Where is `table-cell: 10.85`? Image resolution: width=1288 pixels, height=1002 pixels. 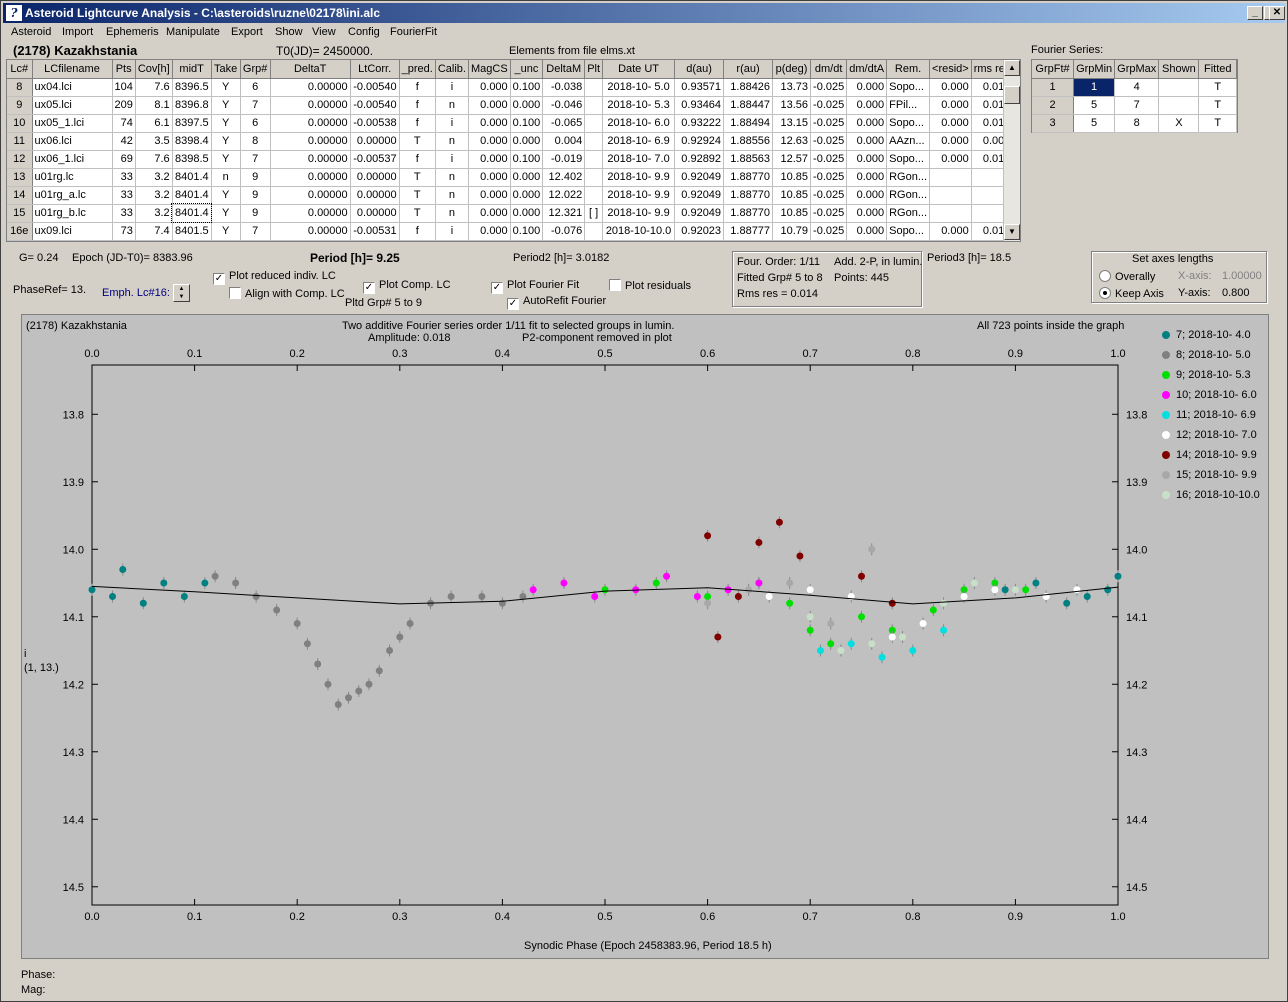
table-cell: 10.85 is located at coordinates (792, 195).